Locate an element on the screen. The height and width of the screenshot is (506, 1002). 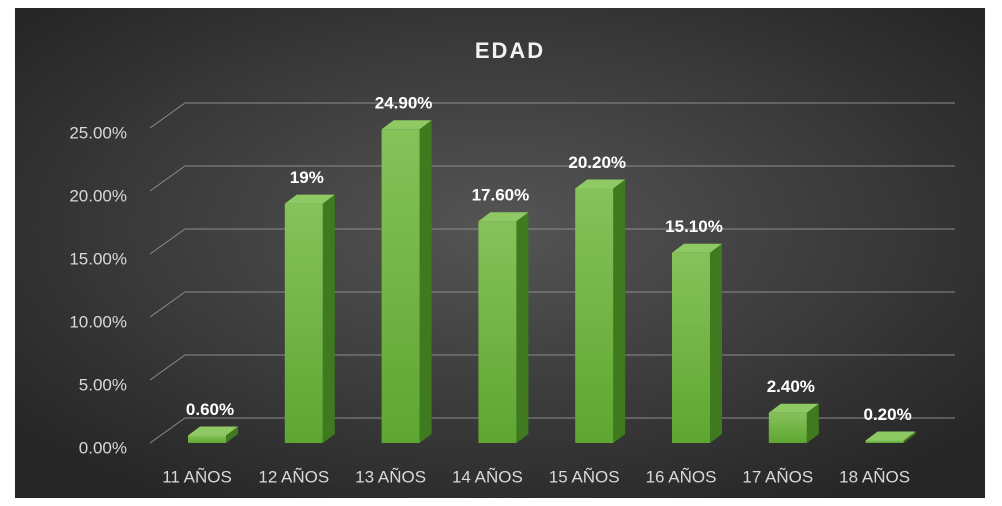
y-tick-label: 5.00% is located at coordinates (103, 384).